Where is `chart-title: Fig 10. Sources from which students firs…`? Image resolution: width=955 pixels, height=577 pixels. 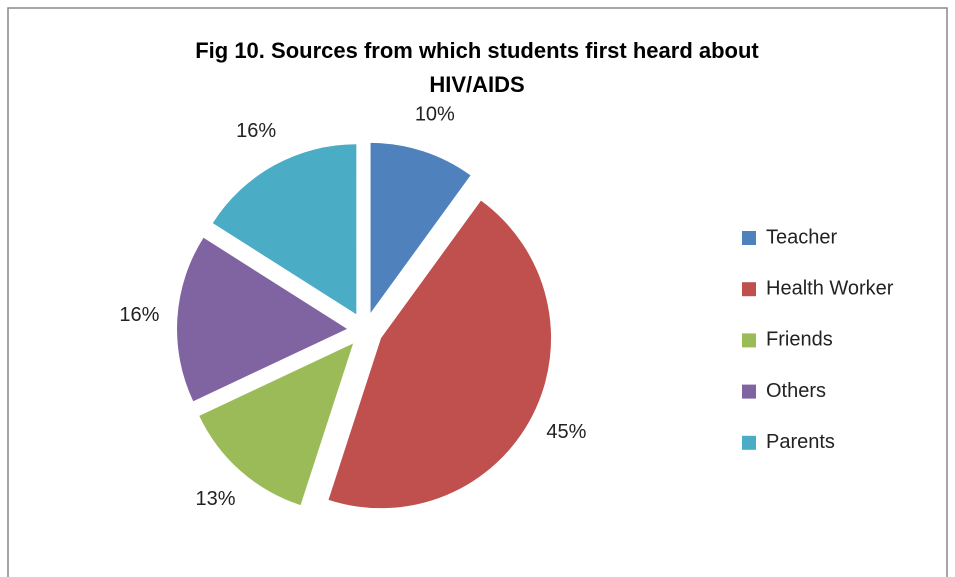 chart-title: Fig 10. Sources from which students firs… is located at coordinates (477, 67).